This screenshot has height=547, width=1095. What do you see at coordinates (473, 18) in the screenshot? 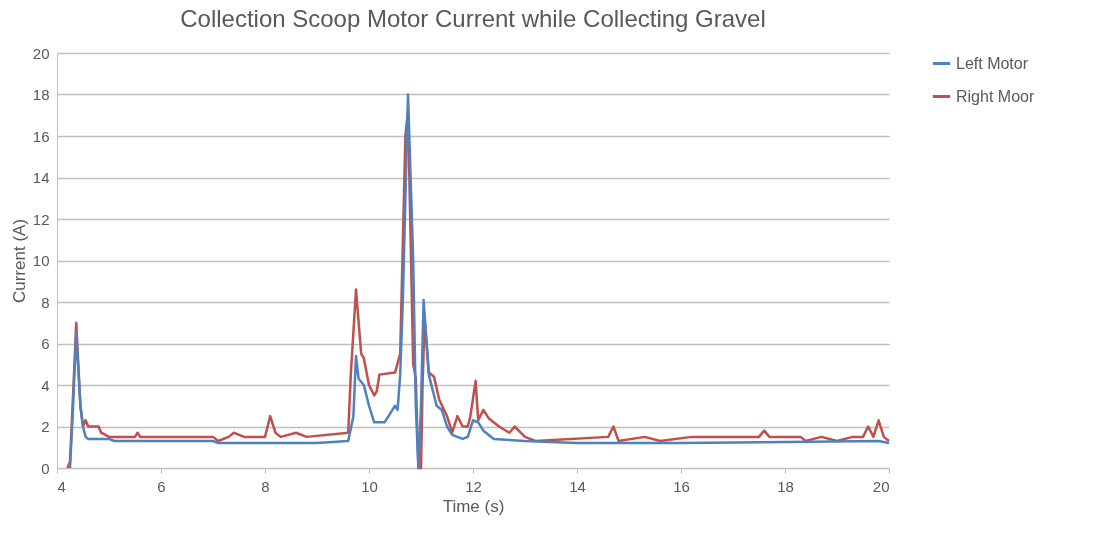
I see `chart-title: Collection Scoop Motor Current while Collecting Gravel` at bounding box center [473, 18].